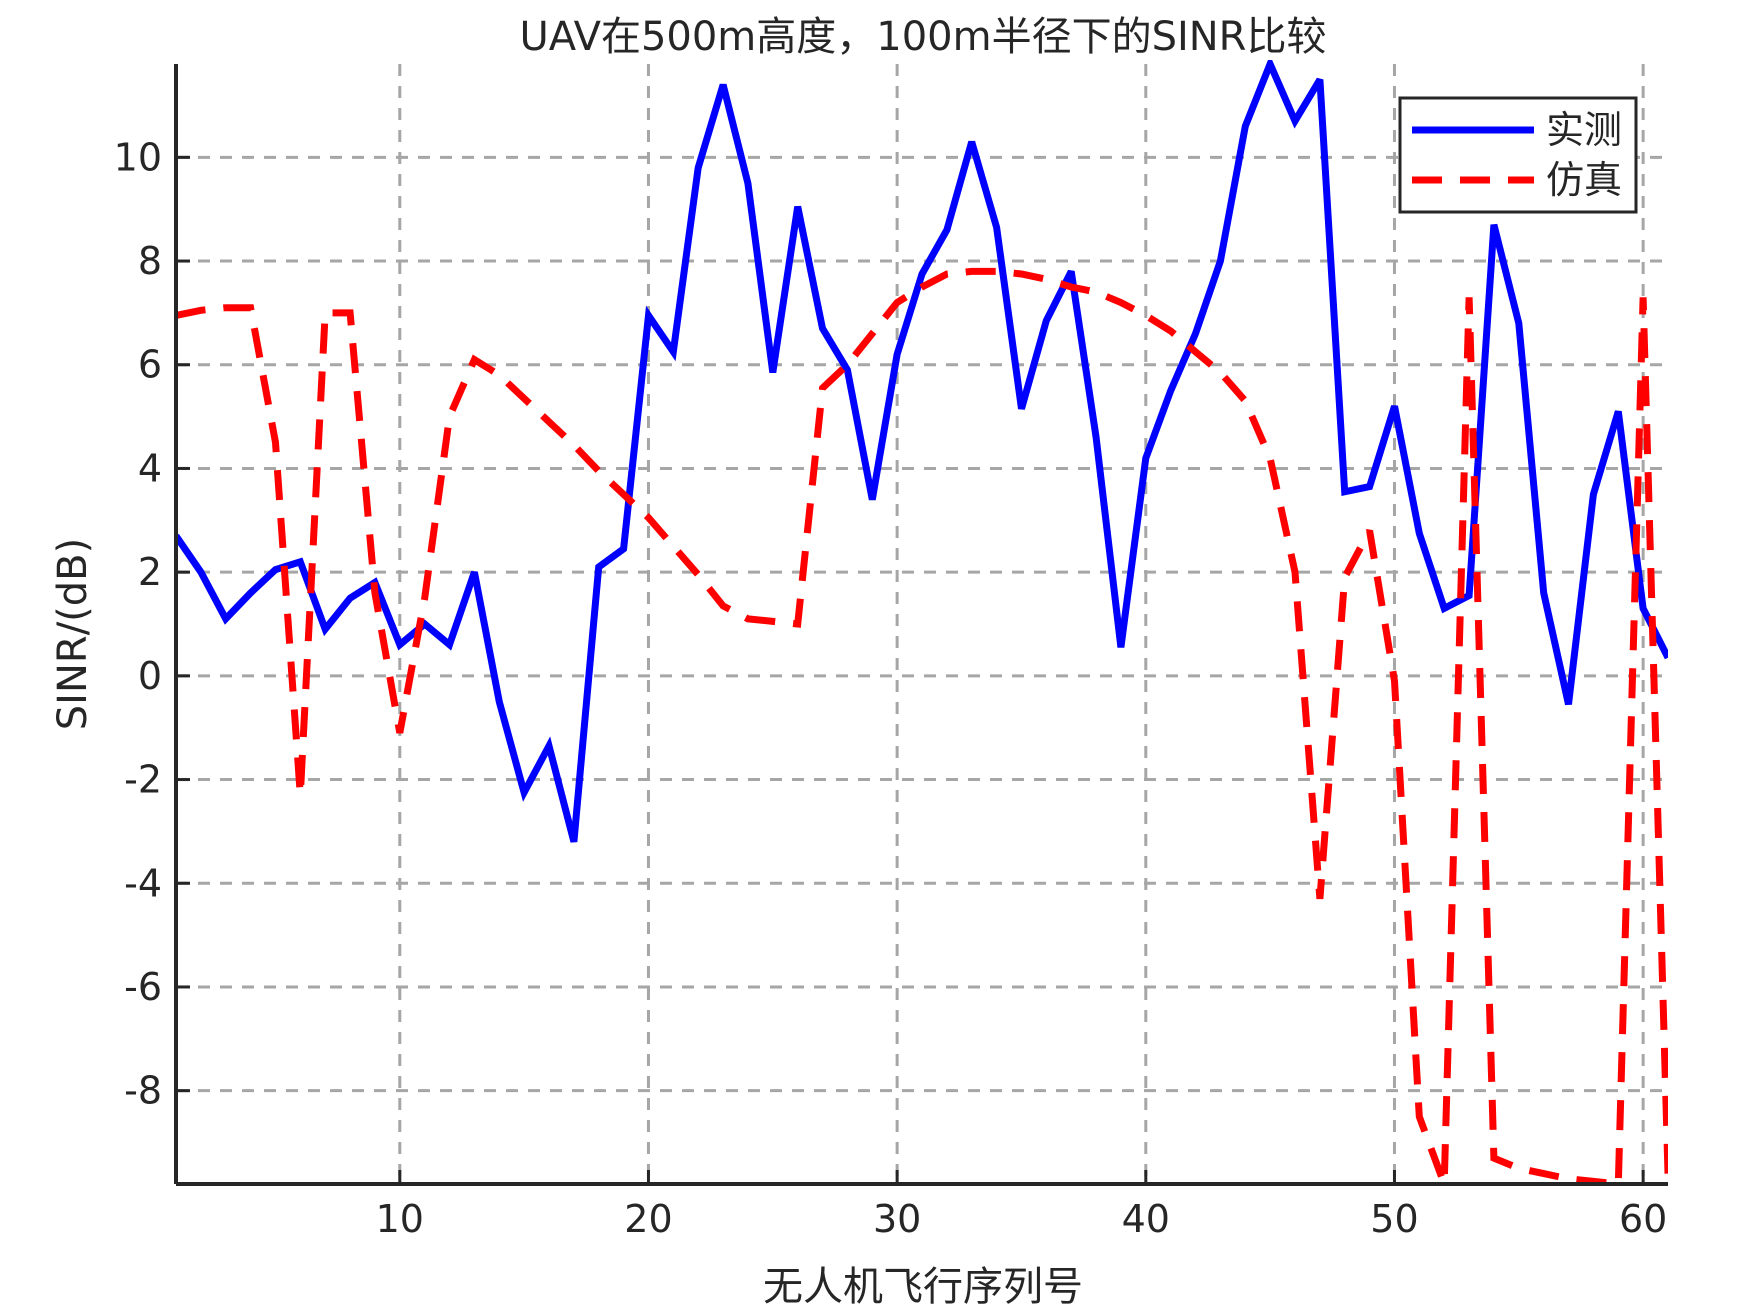 Image resolution: width=1750 pixels, height=1313 pixels. Describe the element at coordinates (1394, 1219) in the screenshot. I see `x-tick-label: 50` at that location.